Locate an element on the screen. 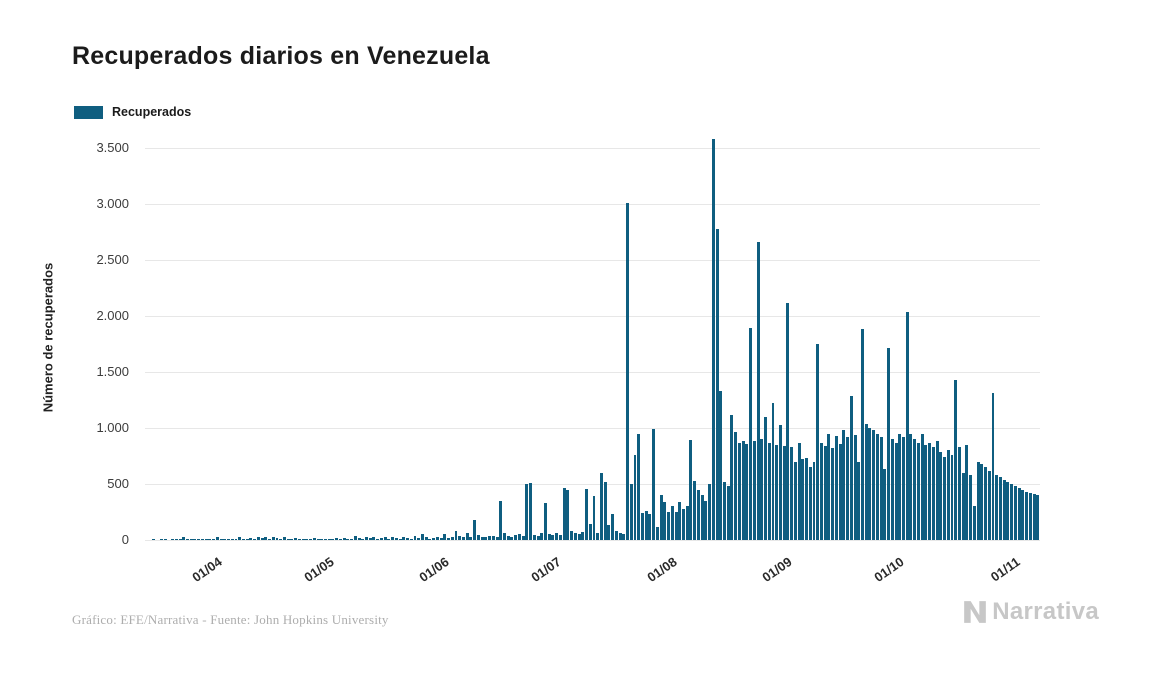  brand-text: Narrativa is located at coordinates (1045, 611).